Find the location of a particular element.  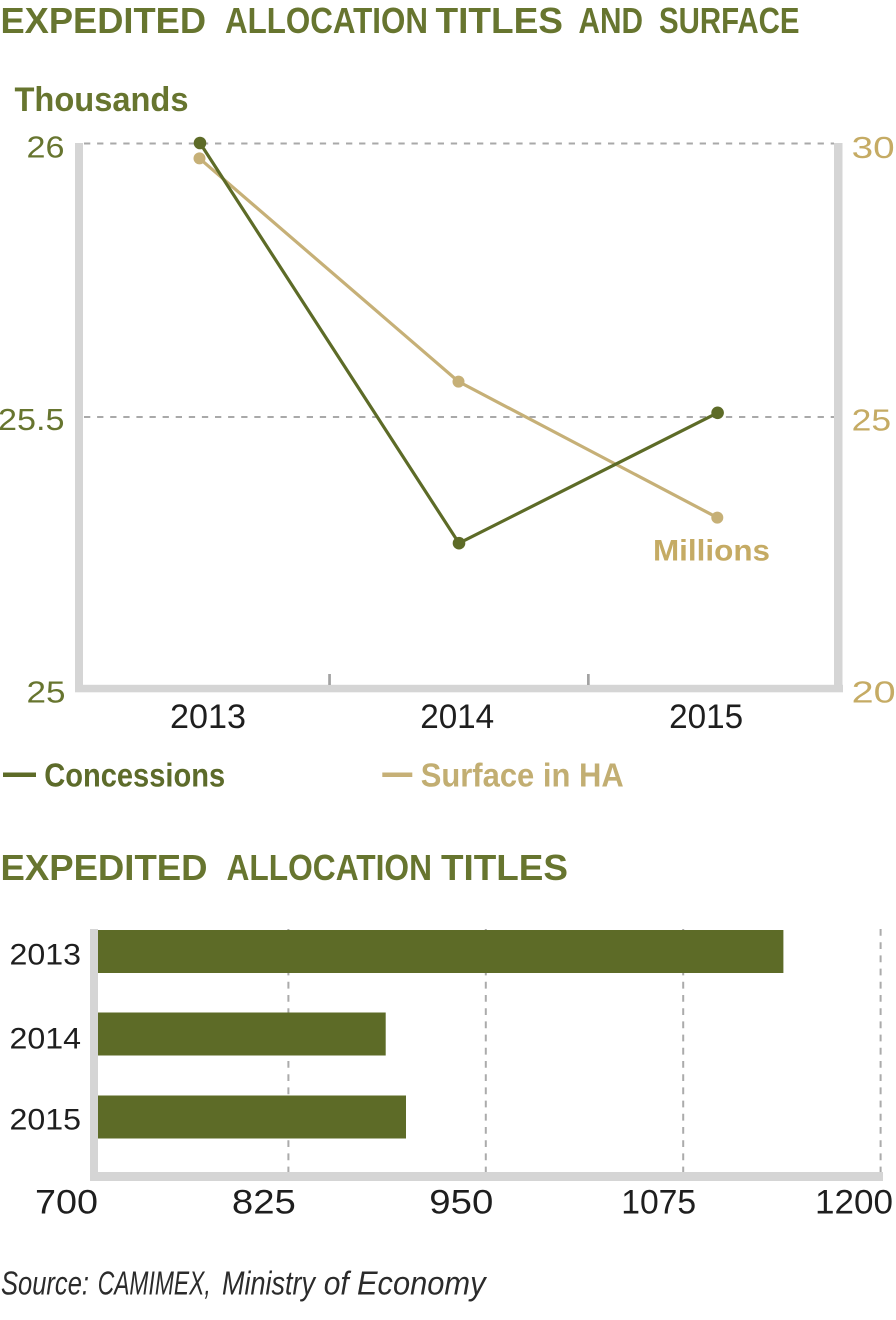

svg-text: AND is located at coordinates (611, 20).